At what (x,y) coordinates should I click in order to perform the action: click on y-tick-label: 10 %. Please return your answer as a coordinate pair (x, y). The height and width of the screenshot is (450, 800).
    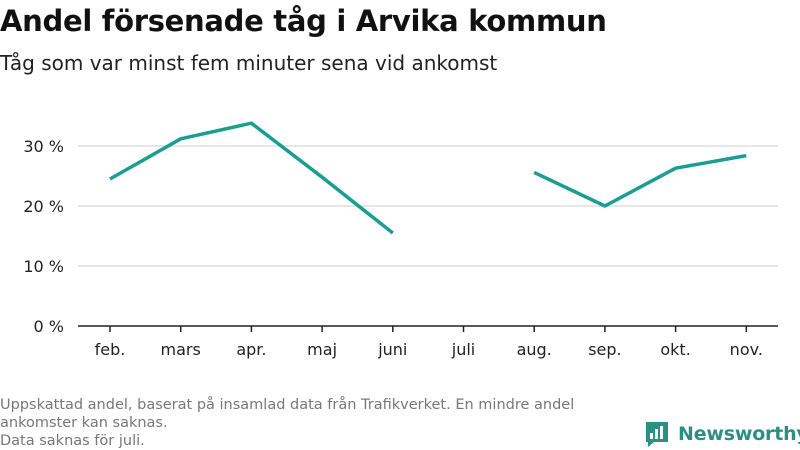
    Looking at the image, I should click on (43, 266).